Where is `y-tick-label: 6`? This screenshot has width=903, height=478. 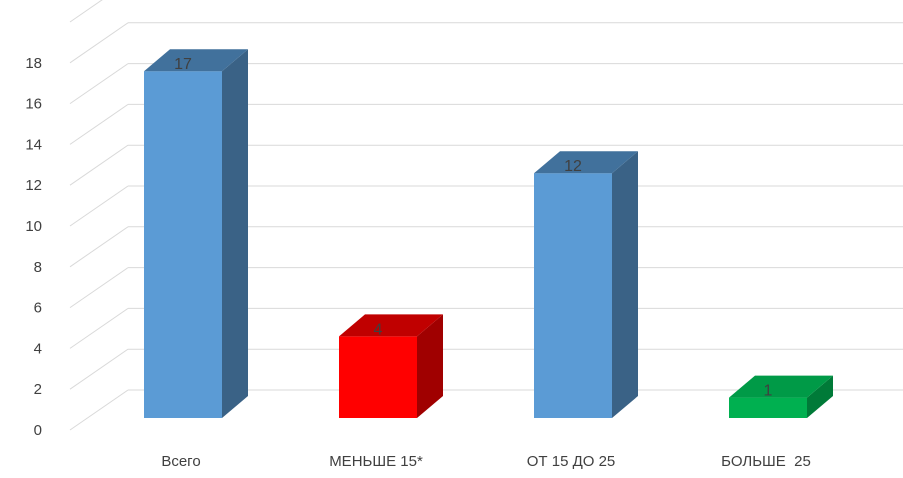
y-tick-label: 6 is located at coordinates (38, 308).